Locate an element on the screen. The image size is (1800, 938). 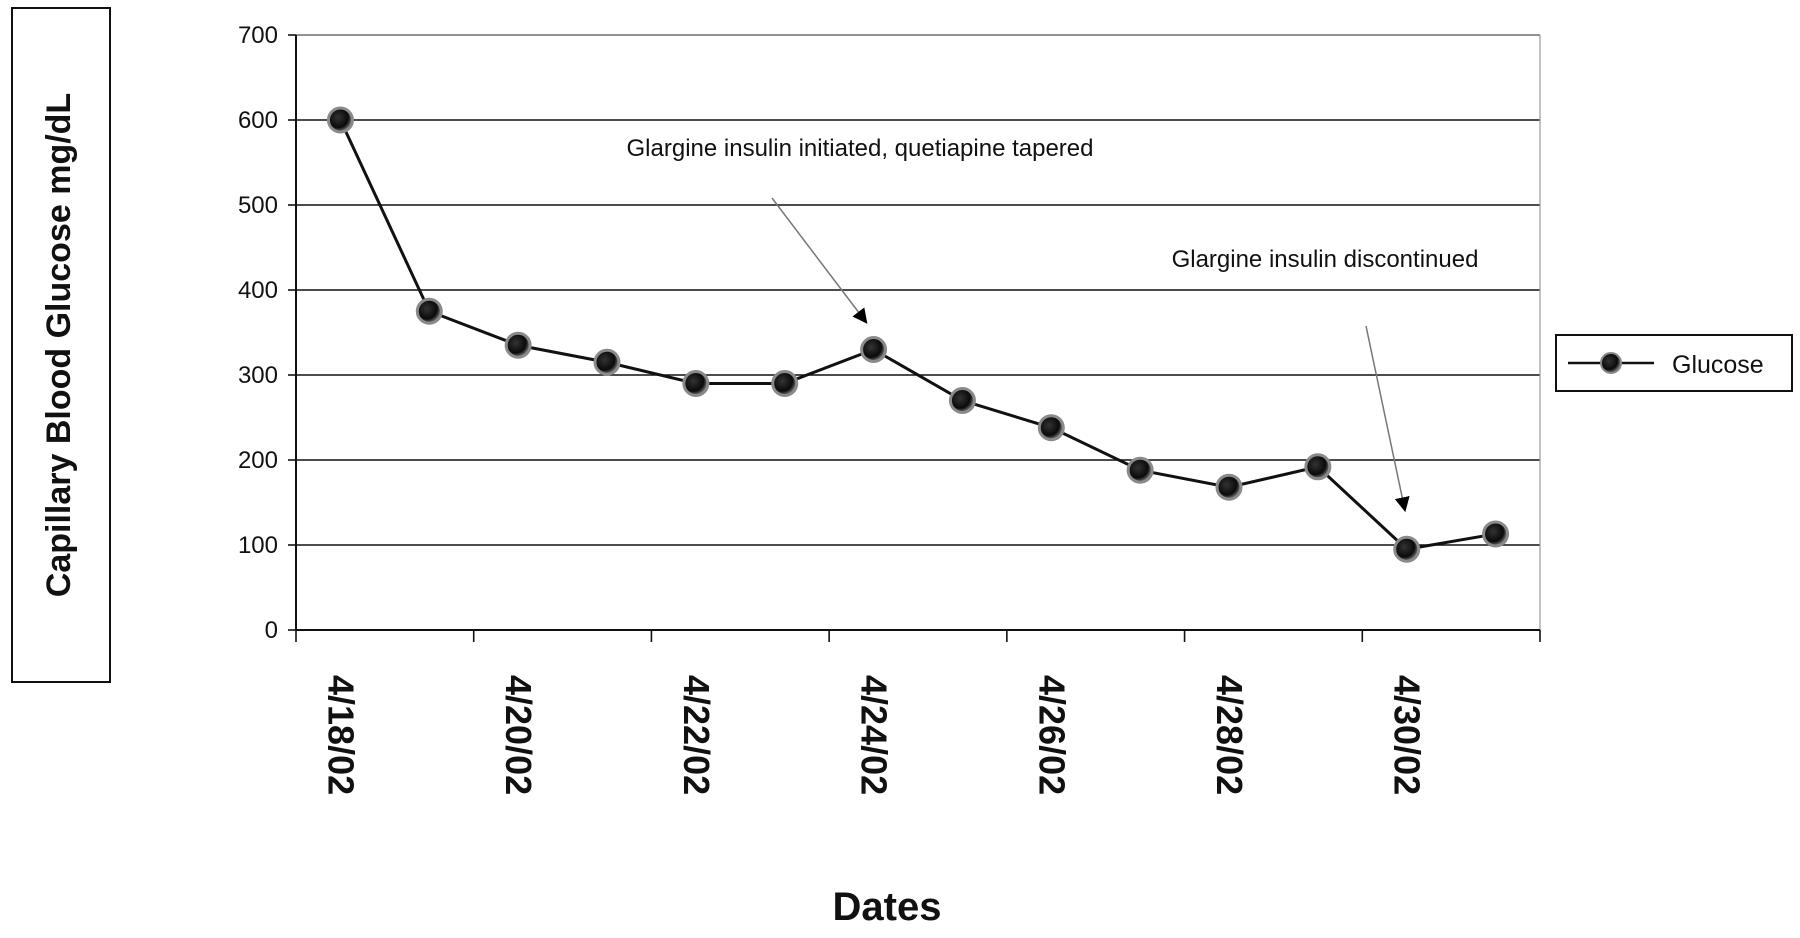
x-tick-label: 4/30/02 is located at coordinates (1407, 735).